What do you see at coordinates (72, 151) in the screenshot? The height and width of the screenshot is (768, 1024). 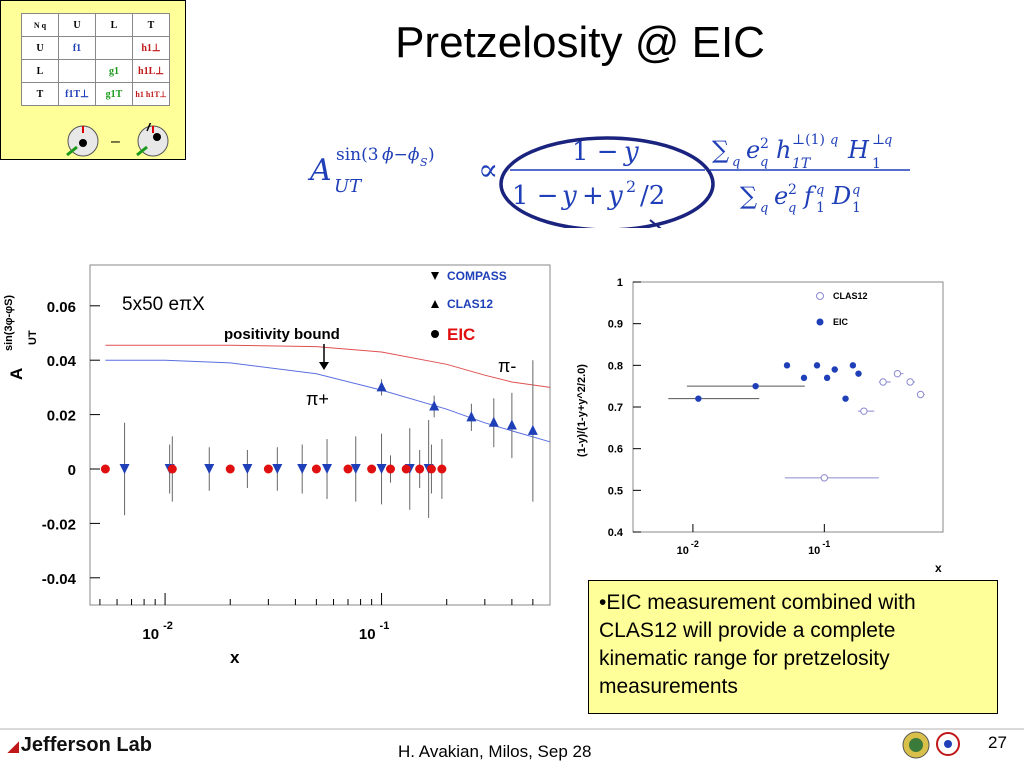 I see `green-arrow-icon` at bounding box center [72, 151].